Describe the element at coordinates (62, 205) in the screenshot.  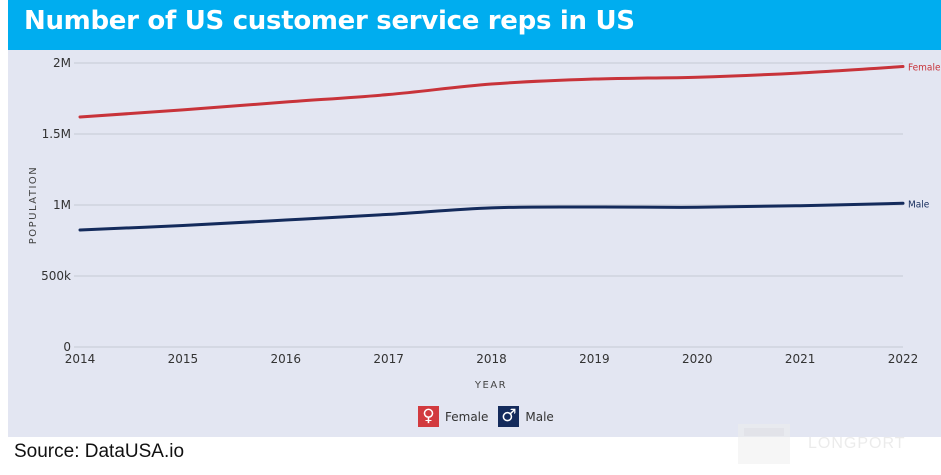
I see `y-tick-label: 1M` at that location.